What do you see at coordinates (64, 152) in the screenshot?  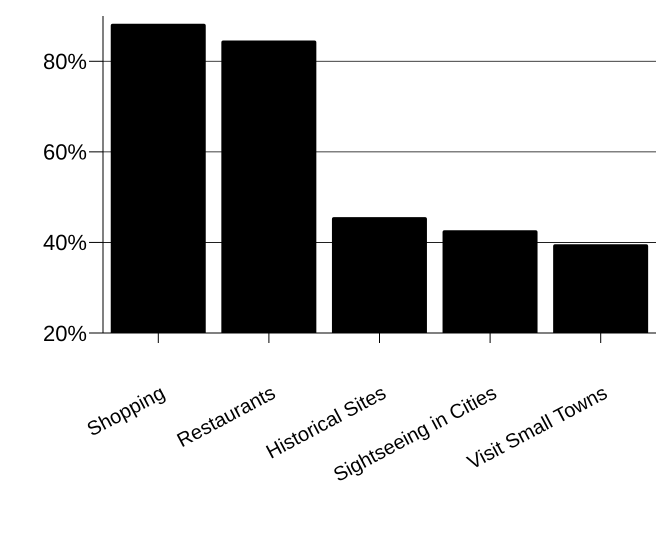 I see `y-tick-label: 60%` at bounding box center [64, 152].